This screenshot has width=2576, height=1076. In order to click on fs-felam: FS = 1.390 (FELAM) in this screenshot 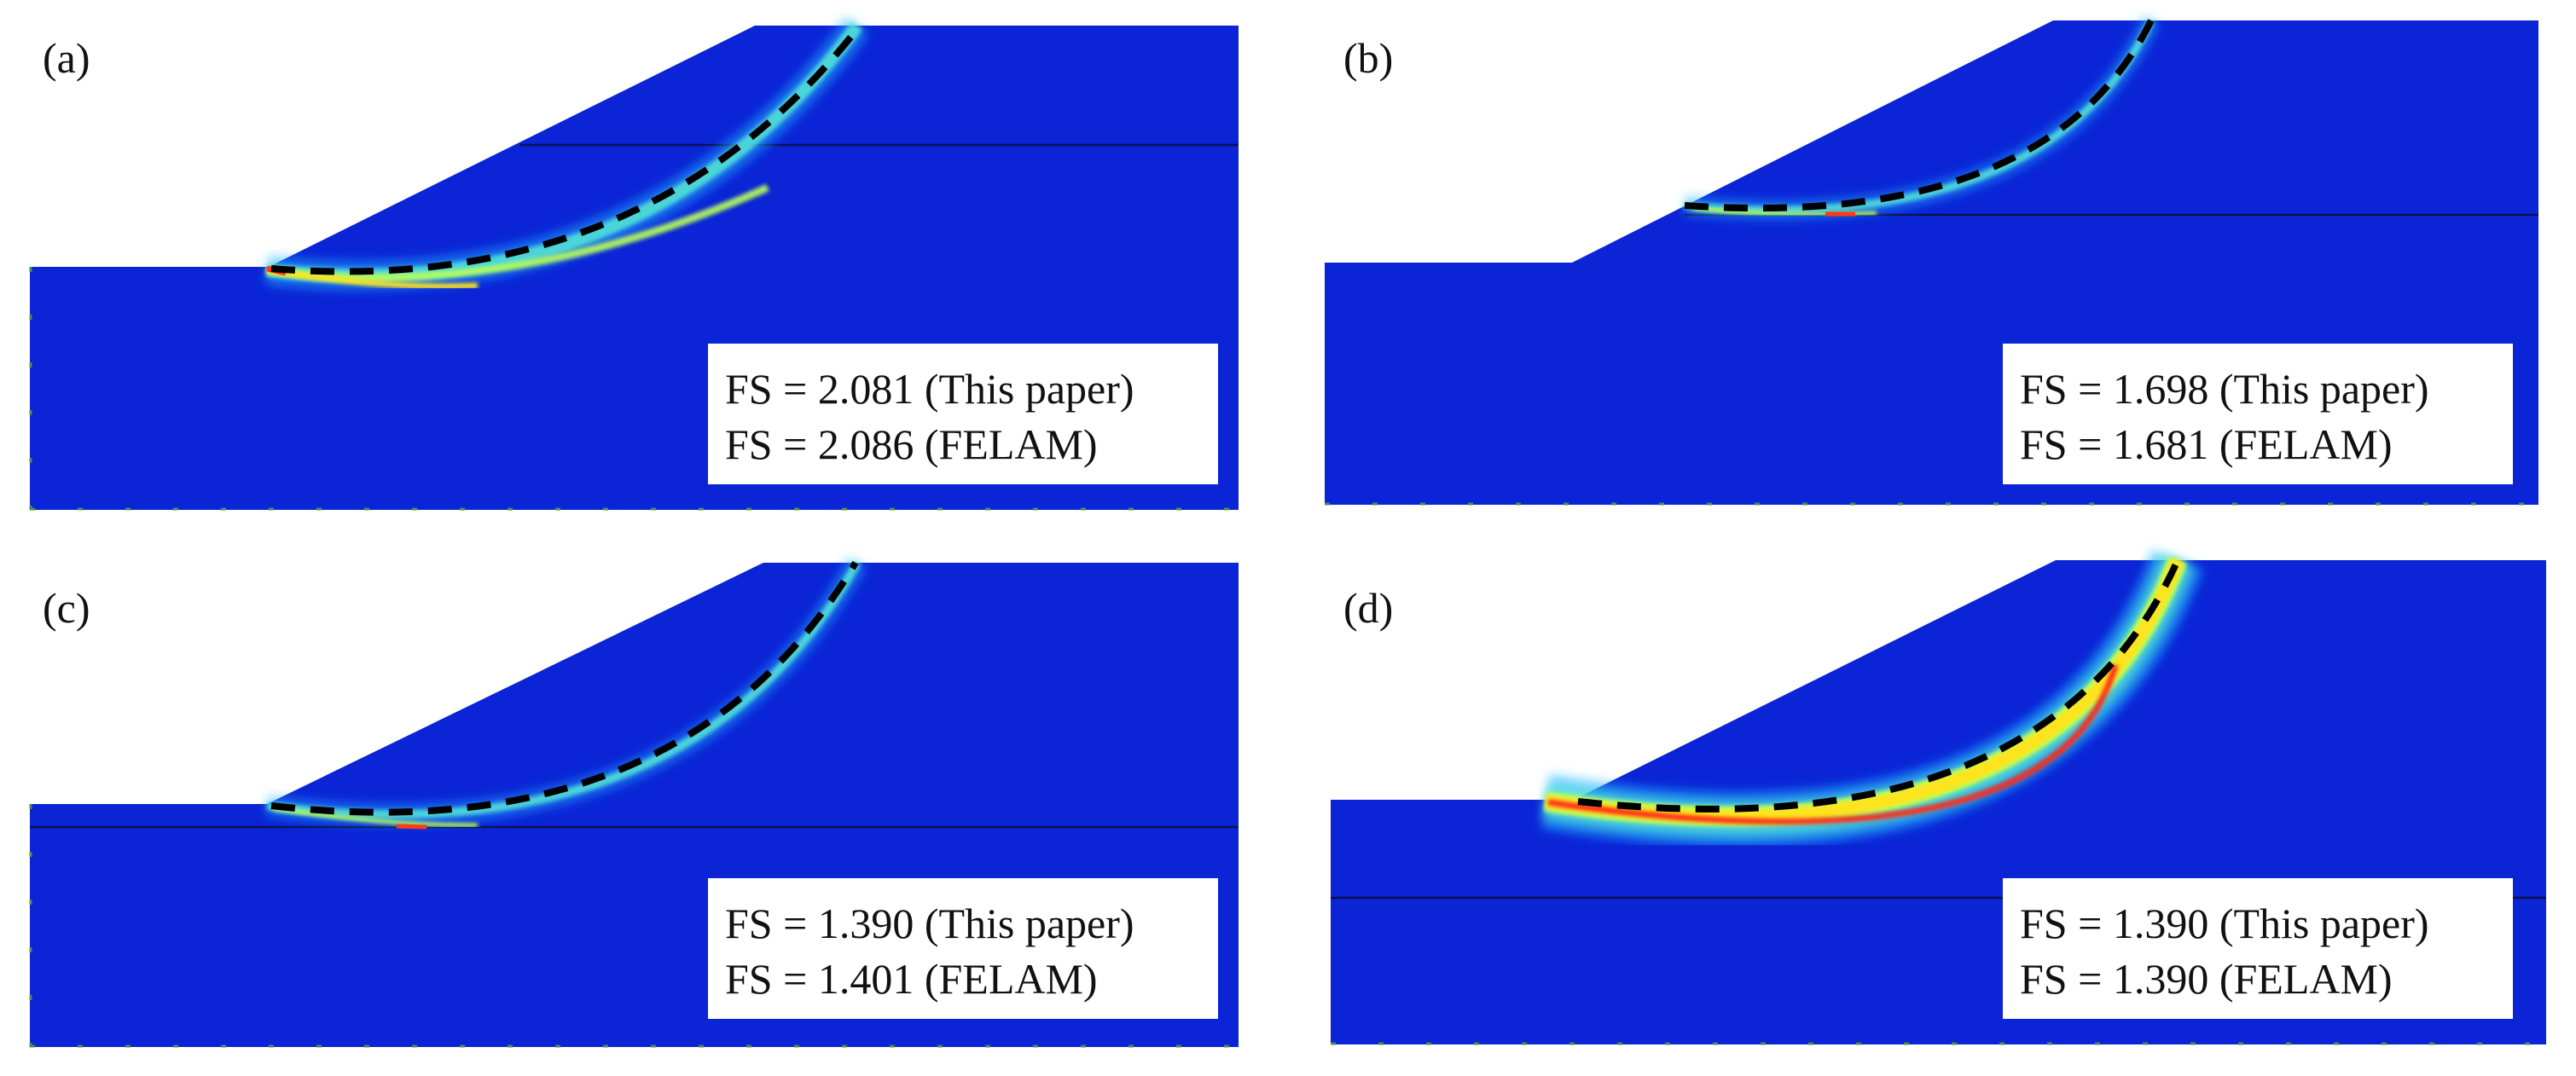, I will do `click(2206, 979)`.